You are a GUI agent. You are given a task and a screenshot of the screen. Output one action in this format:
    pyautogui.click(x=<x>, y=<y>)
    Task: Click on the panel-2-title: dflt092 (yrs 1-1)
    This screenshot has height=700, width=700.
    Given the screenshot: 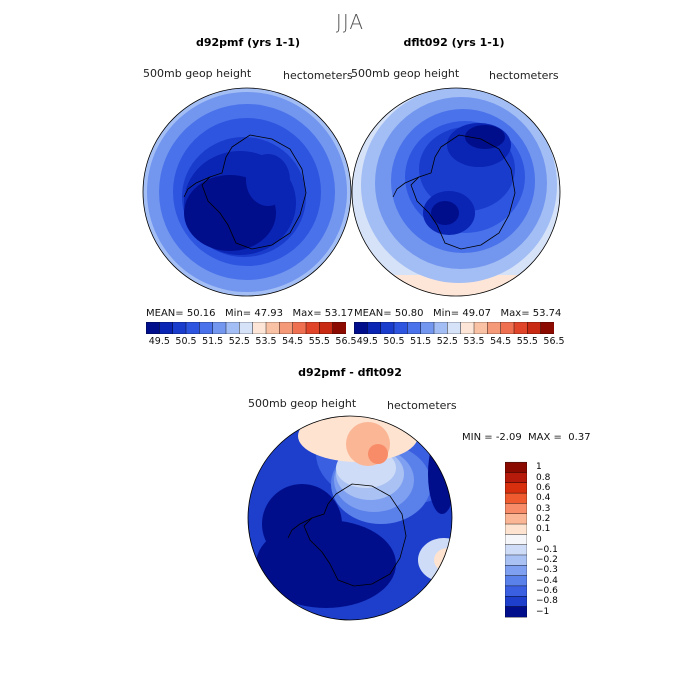 What is the action you would take?
    pyautogui.click(x=454, y=42)
    